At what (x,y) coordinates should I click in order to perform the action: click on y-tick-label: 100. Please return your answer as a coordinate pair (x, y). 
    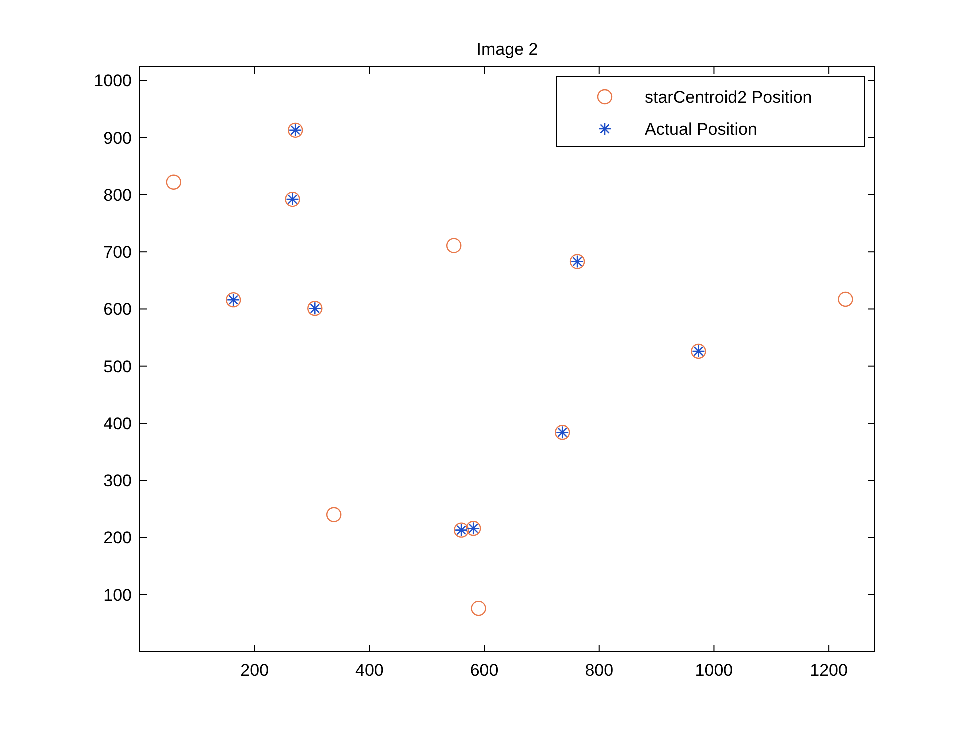
    Looking at the image, I should click on (118, 595).